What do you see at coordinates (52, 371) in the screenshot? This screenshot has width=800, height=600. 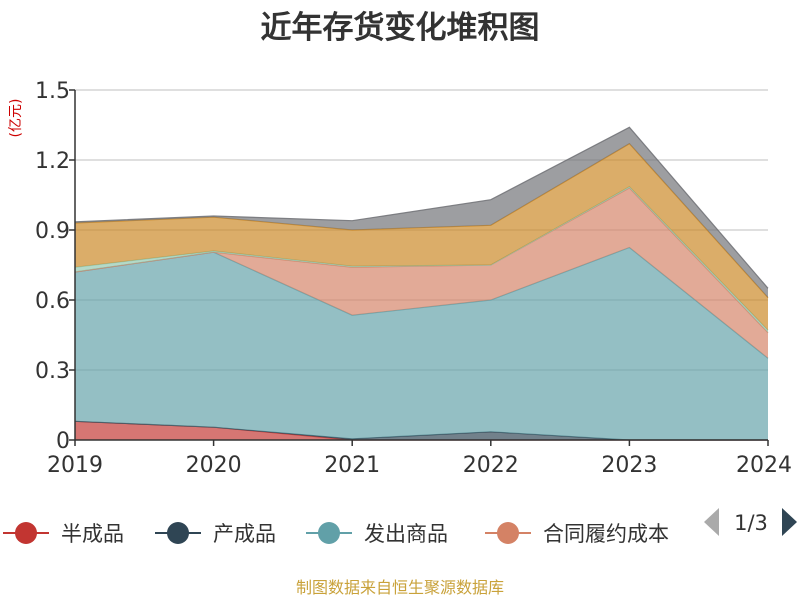 I see `y-tick-label: 0.3` at bounding box center [52, 371].